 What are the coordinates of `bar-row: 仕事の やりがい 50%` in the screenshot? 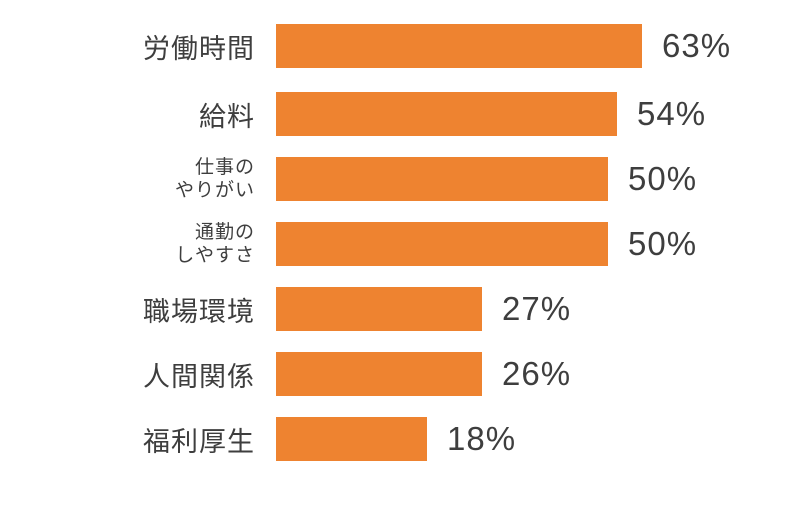 It's located at (400, 179).